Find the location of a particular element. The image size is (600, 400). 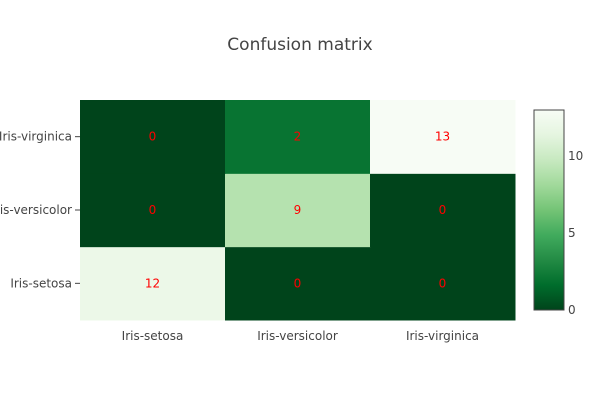

chart-title: Confusion matrix is located at coordinates (299, 45).